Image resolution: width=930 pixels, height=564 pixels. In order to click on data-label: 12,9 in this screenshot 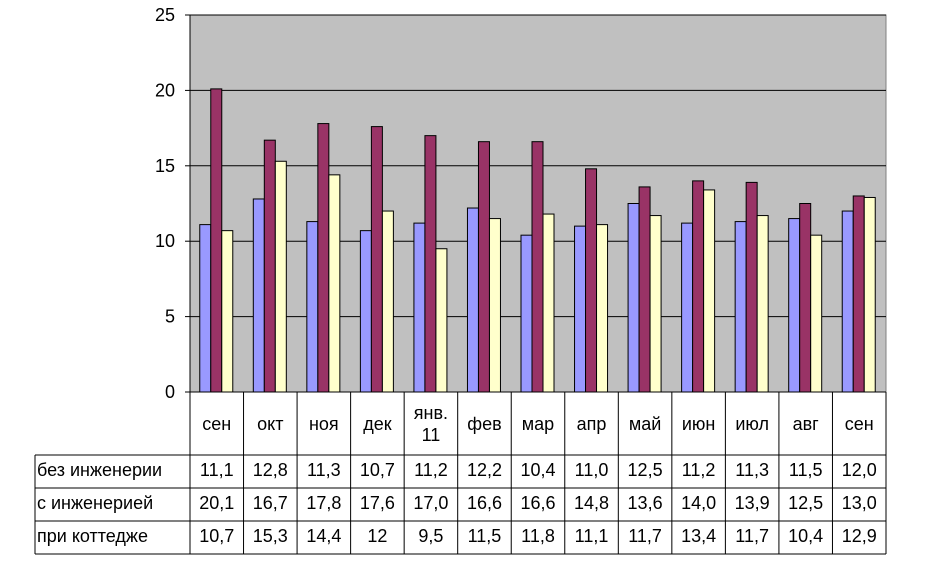, I will do `click(859, 536)`.